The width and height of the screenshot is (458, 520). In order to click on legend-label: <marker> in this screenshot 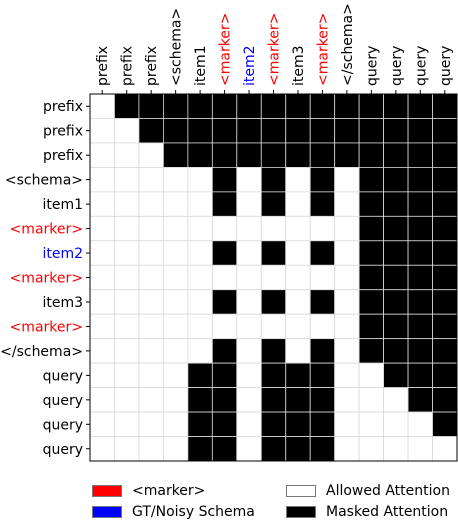, I will do `click(169, 491)`.